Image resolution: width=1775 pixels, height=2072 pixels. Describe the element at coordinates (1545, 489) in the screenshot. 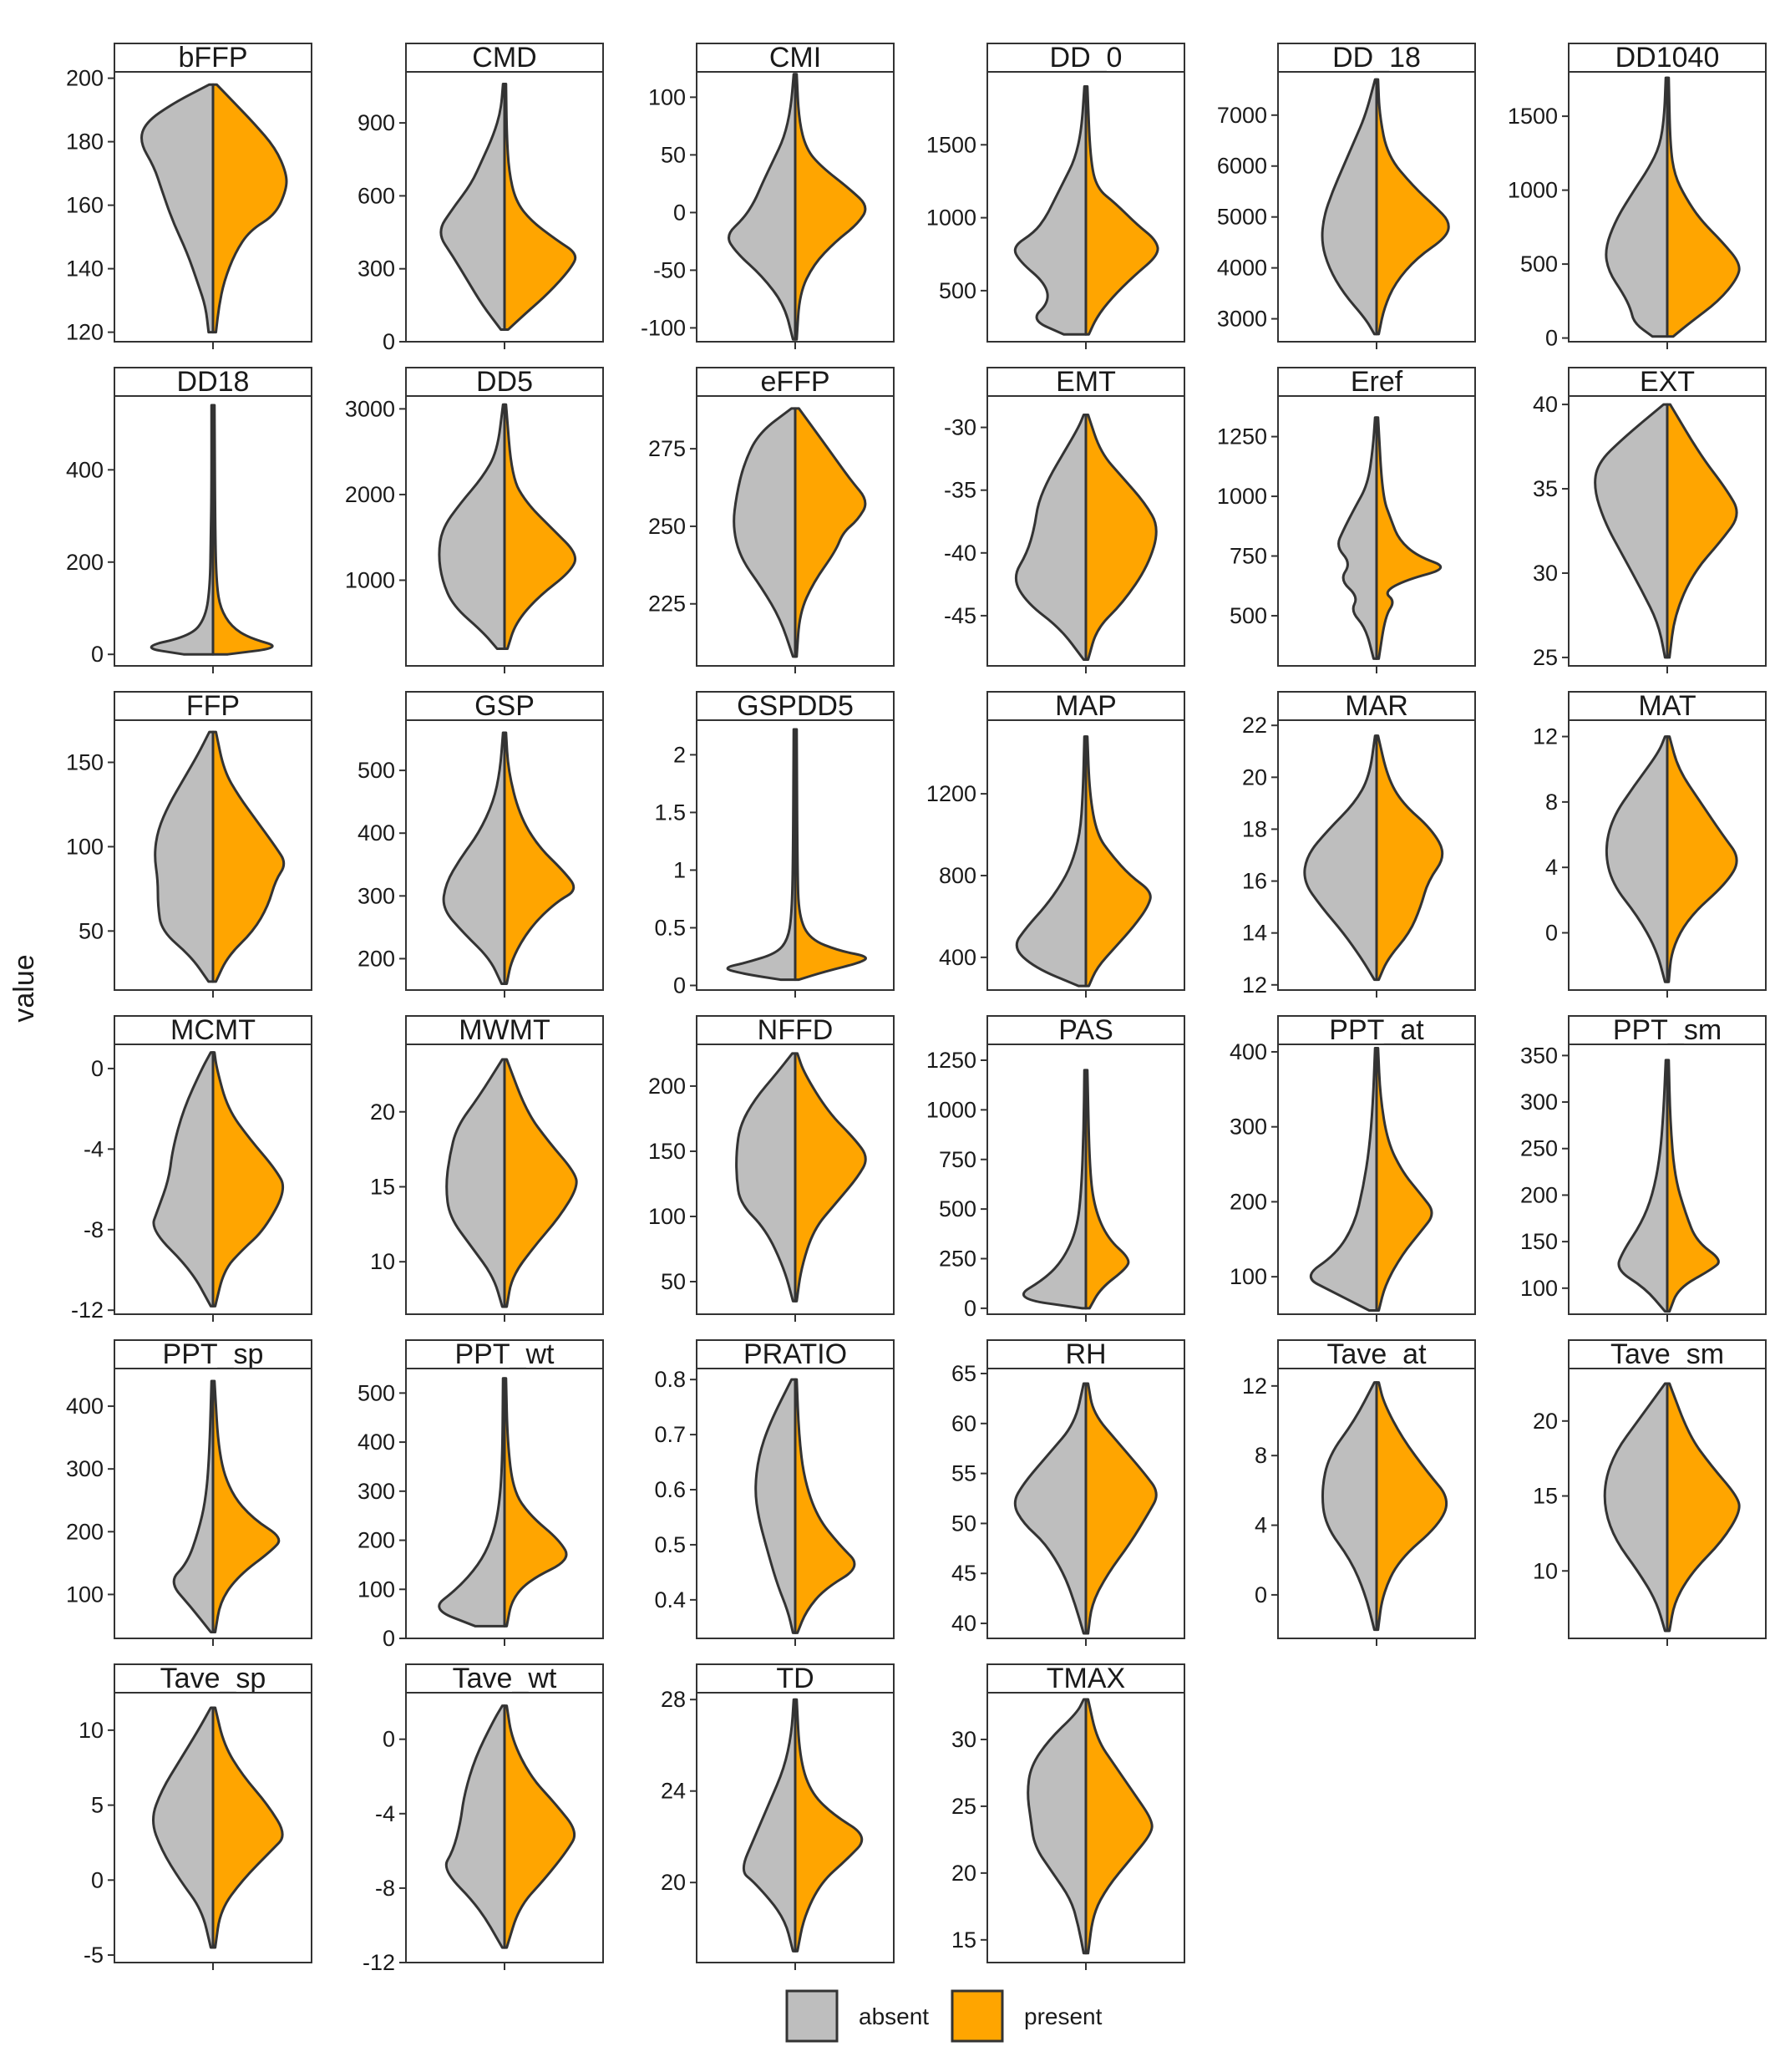

I see `y-tick-label: 35` at that location.